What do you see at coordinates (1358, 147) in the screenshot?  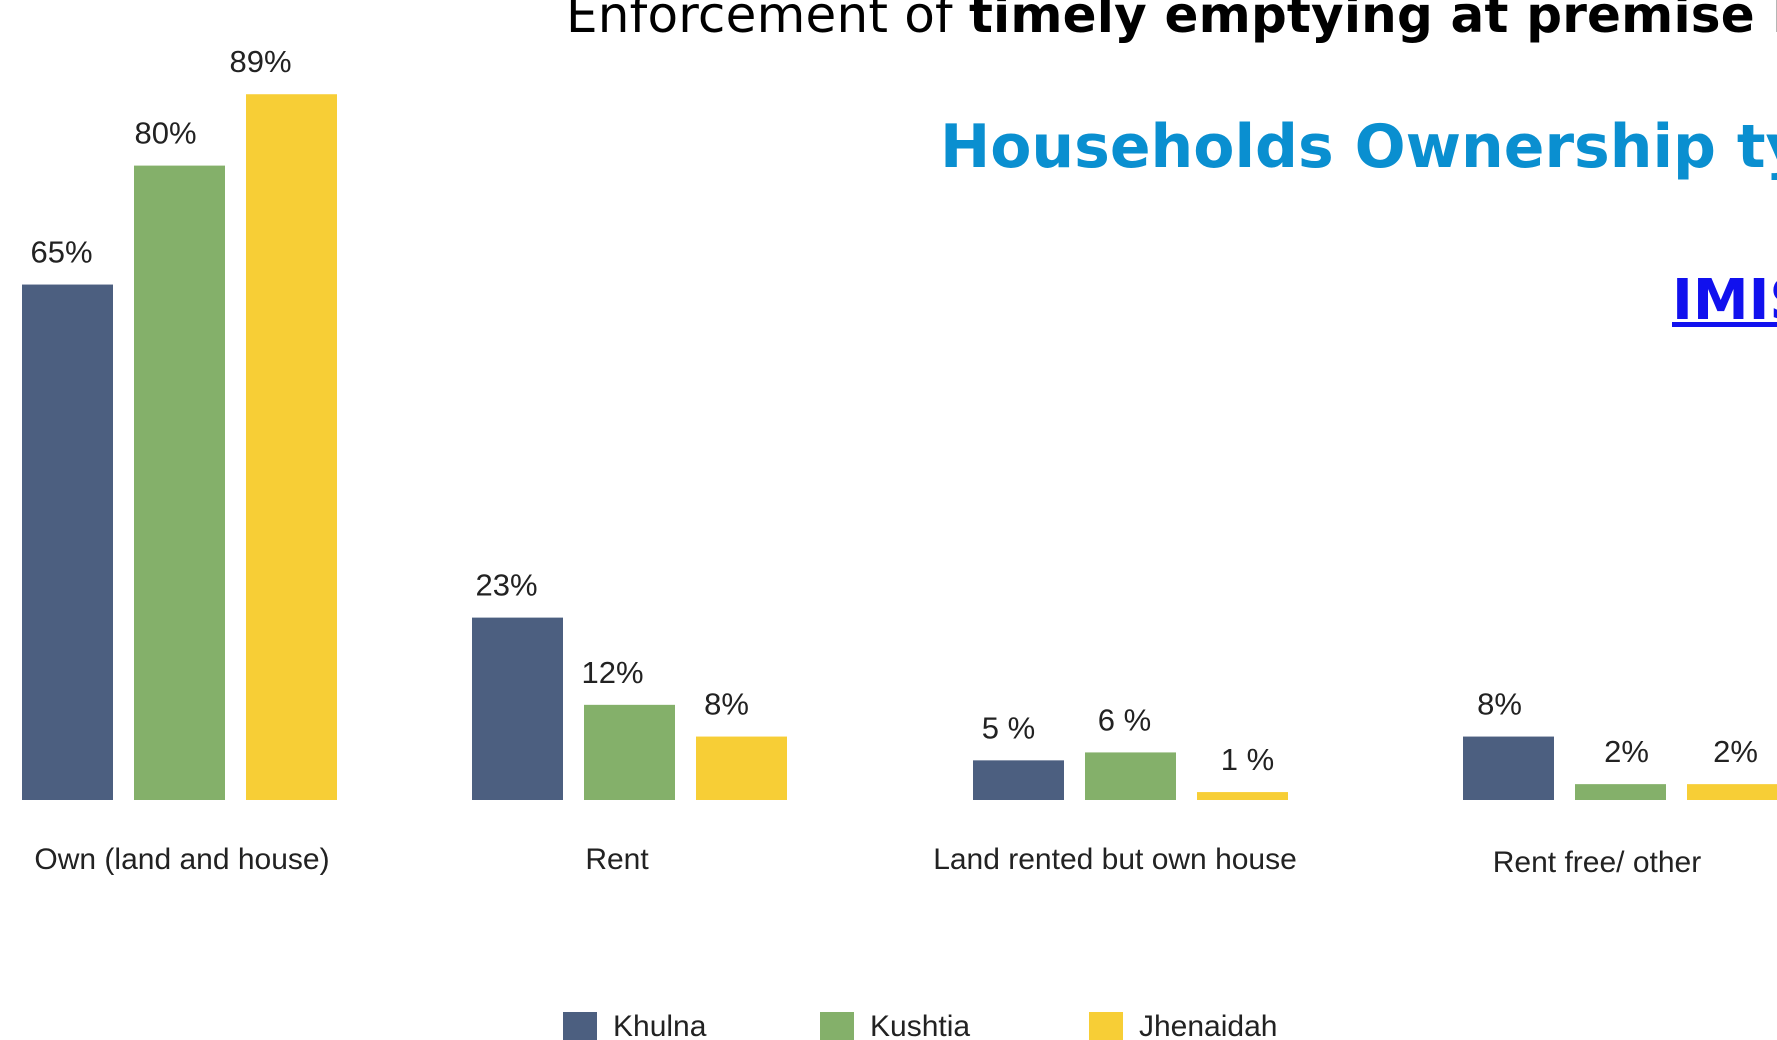 I see `chart-title: Households Ownership ty` at bounding box center [1358, 147].